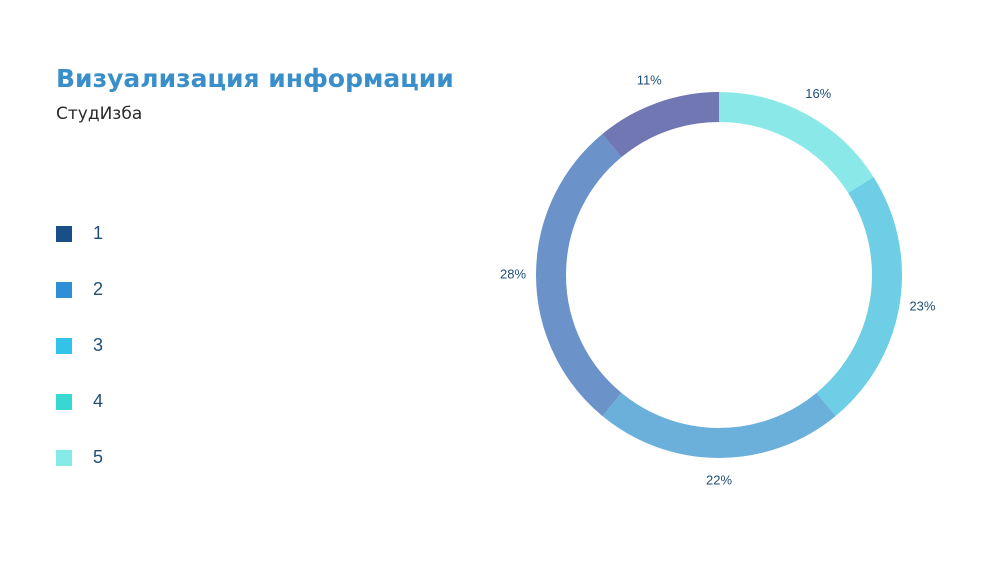 The height and width of the screenshot is (563, 1000). I want to click on legend-label-3: 3, so click(98, 345).